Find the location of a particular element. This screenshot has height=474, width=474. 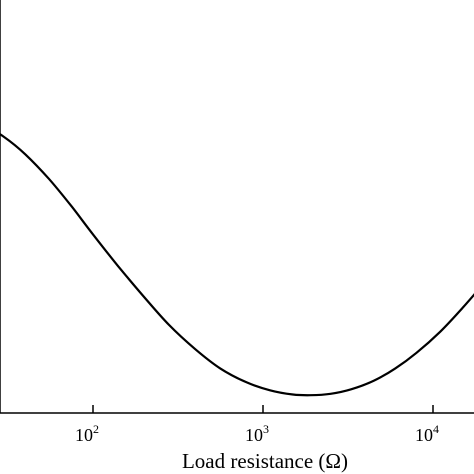

x-tick-label: 10² is located at coordinates (87, 433).